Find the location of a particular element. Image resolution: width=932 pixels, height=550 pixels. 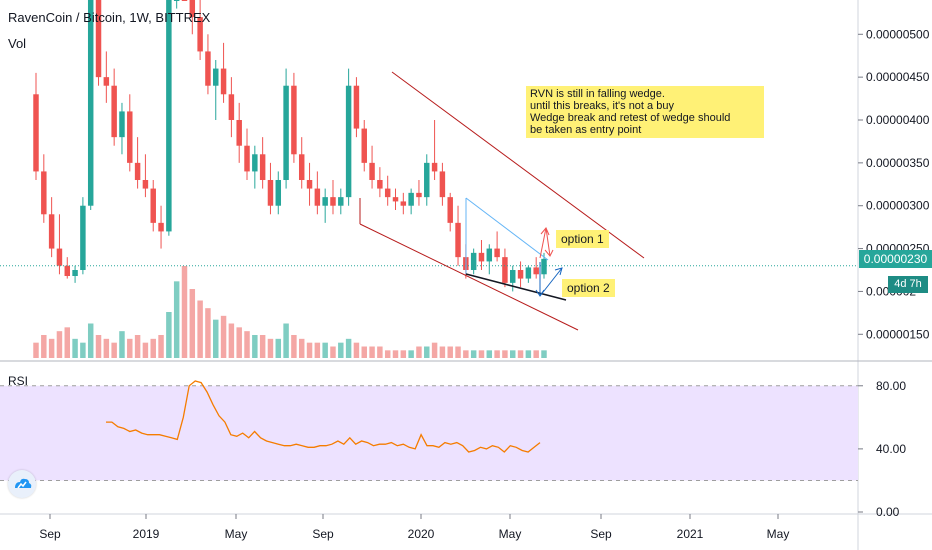

tradingview-logo-icon is located at coordinates (22, 484).